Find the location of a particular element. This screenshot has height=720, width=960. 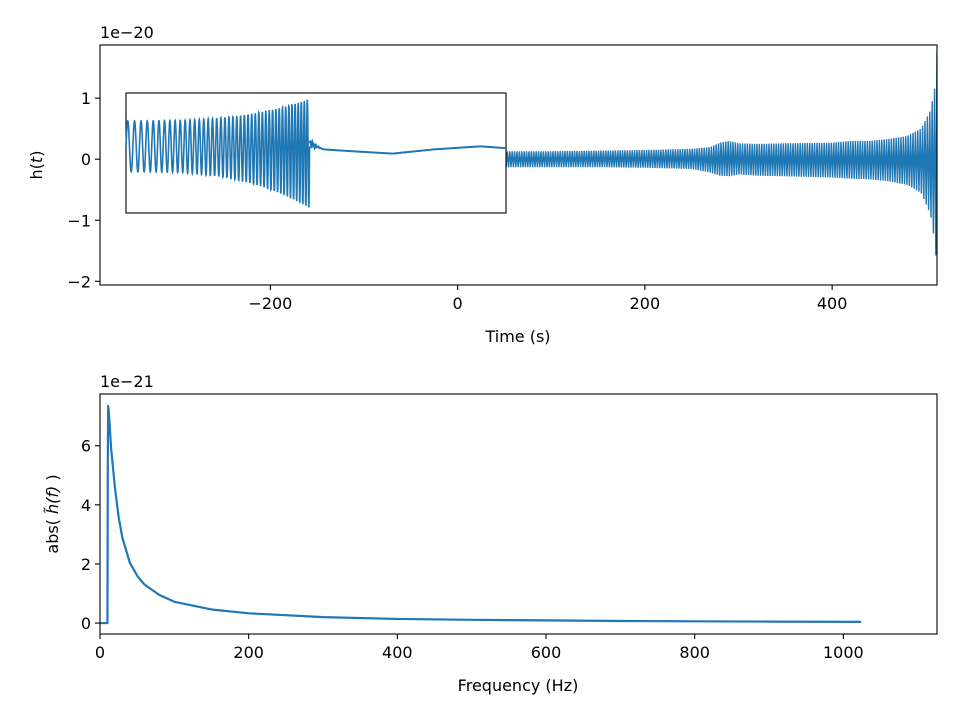

x-tick-label: 800 is located at coordinates (694, 652).